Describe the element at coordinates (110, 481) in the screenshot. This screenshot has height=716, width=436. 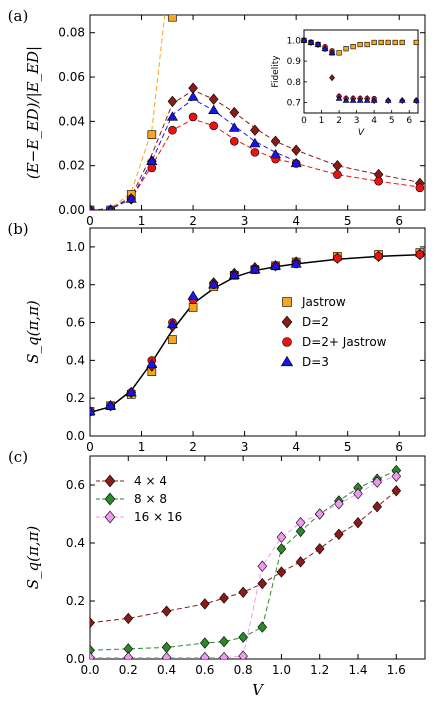
I see `legend-marker-c4` at that location.